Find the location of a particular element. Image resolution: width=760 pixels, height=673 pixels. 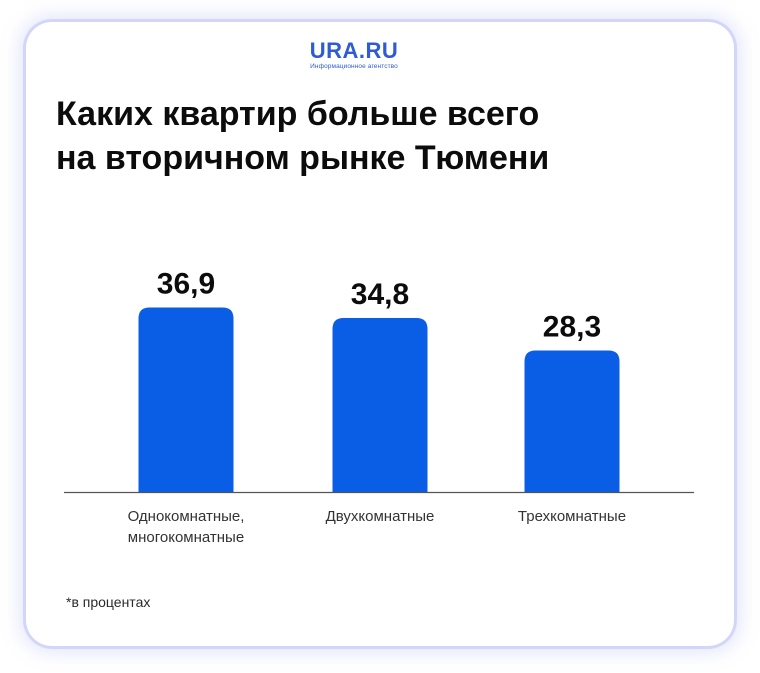

value-label-3: 28,3 is located at coordinates (572, 327).